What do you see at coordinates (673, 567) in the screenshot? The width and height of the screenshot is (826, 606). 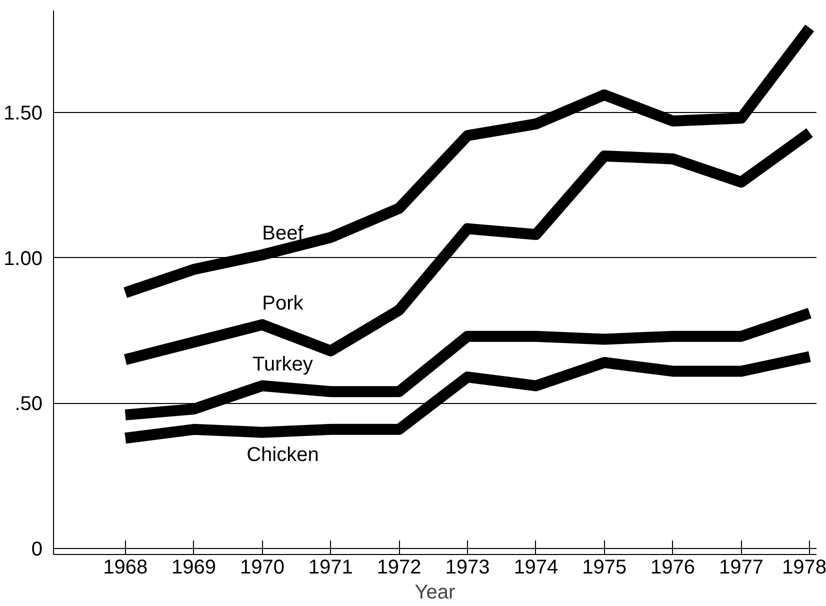 I see `x-tick-label: 1976` at bounding box center [673, 567].